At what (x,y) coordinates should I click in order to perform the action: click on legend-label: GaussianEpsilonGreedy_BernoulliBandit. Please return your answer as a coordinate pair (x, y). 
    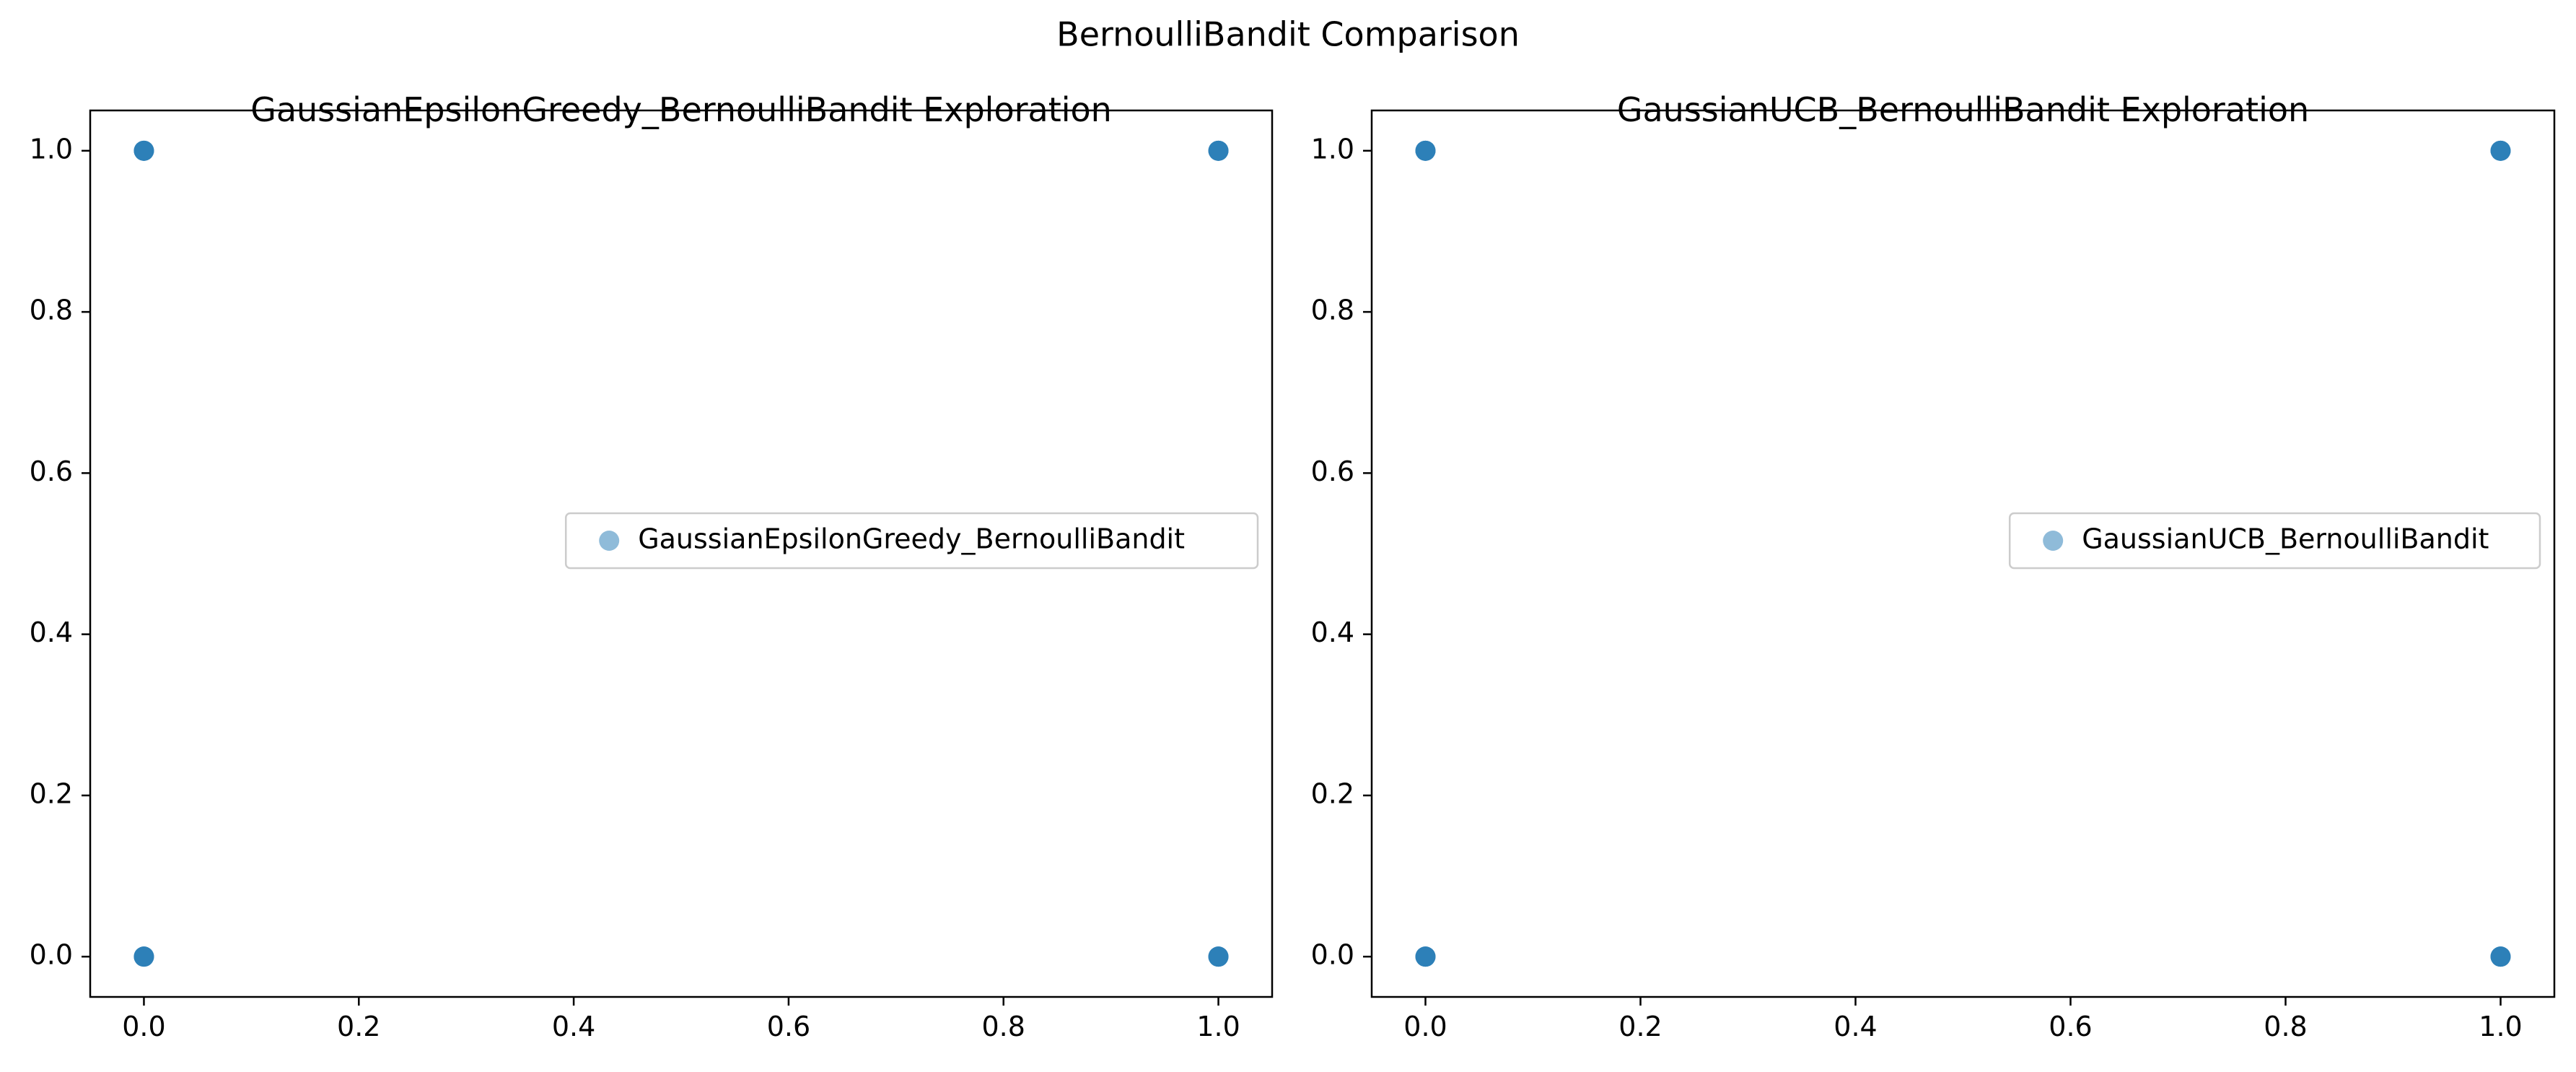
    Looking at the image, I should click on (911, 539).